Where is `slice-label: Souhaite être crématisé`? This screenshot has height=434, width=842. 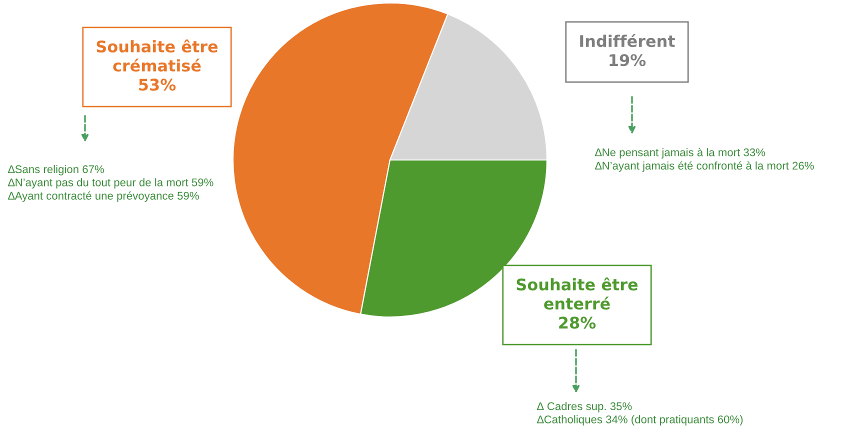
slice-label: Souhaite être crématisé is located at coordinates (157, 56).